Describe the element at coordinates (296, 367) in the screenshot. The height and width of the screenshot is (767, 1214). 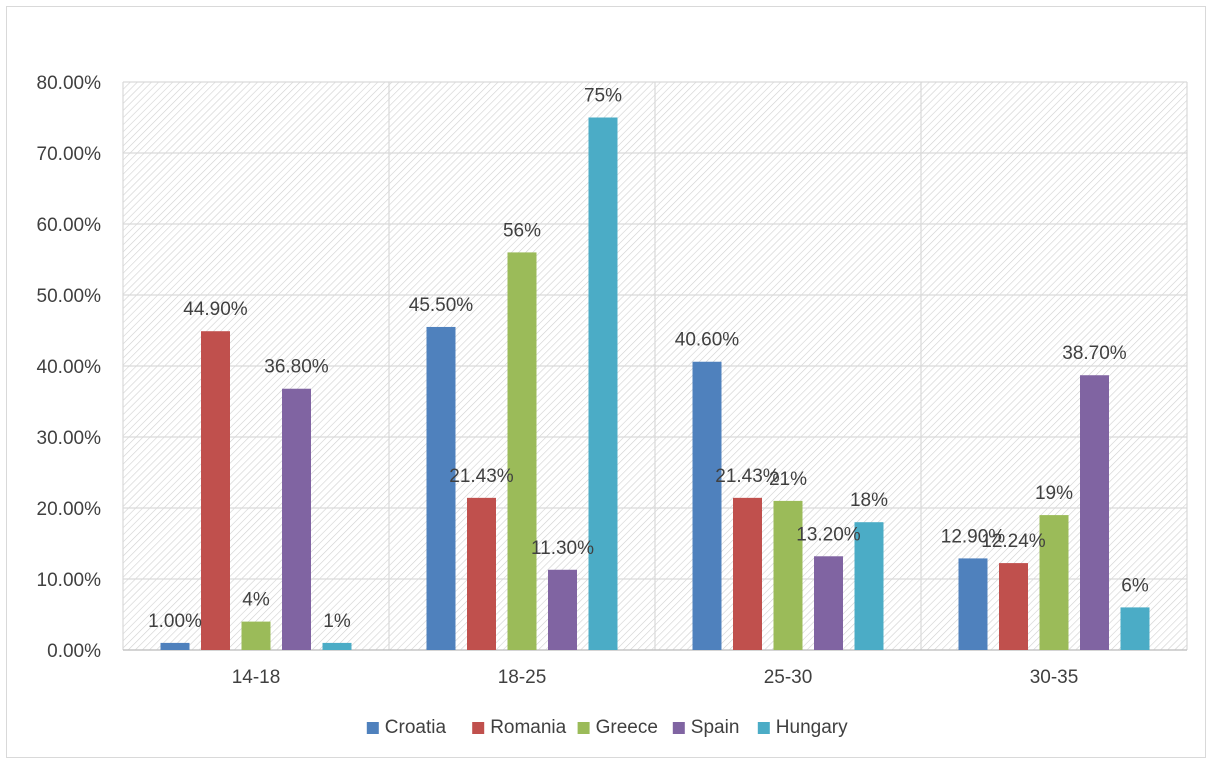
I see `data-label: 36.80%` at that location.